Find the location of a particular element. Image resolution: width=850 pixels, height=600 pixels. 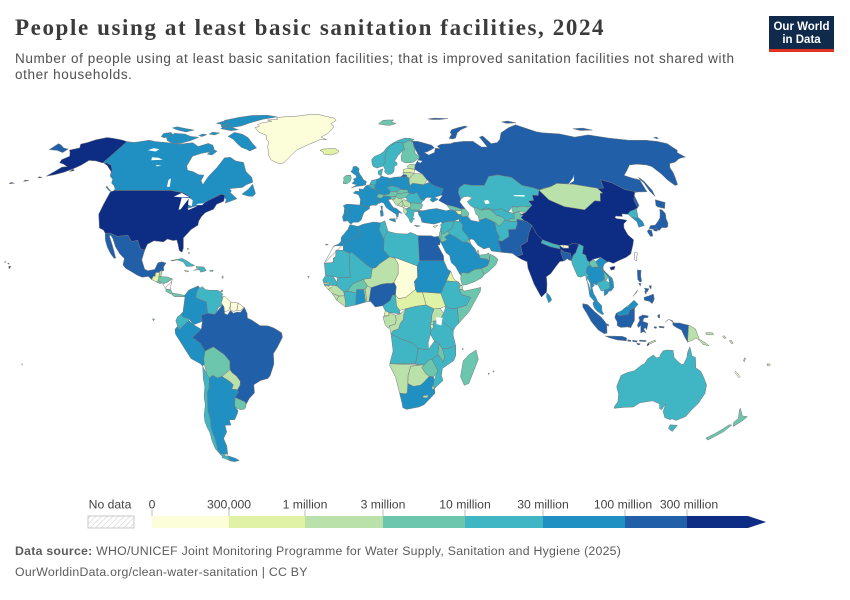

svg-text: 100 million is located at coordinates (623, 505).